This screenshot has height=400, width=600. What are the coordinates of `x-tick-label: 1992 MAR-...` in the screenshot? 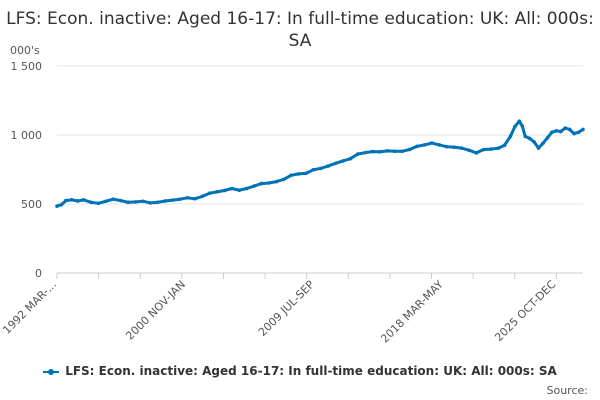 It's located at (29, 307).